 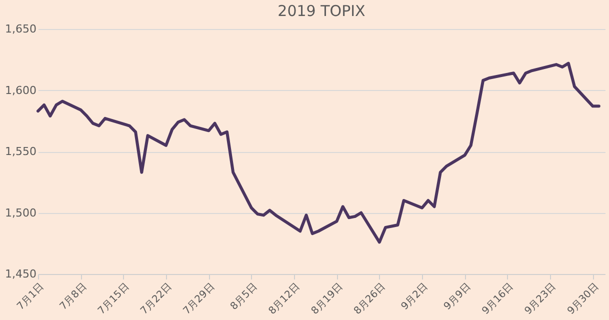 What do you see at coordinates (20, 151) in the screenshot?
I see `y-tick-label: 1,550` at bounding box center [20, 151].